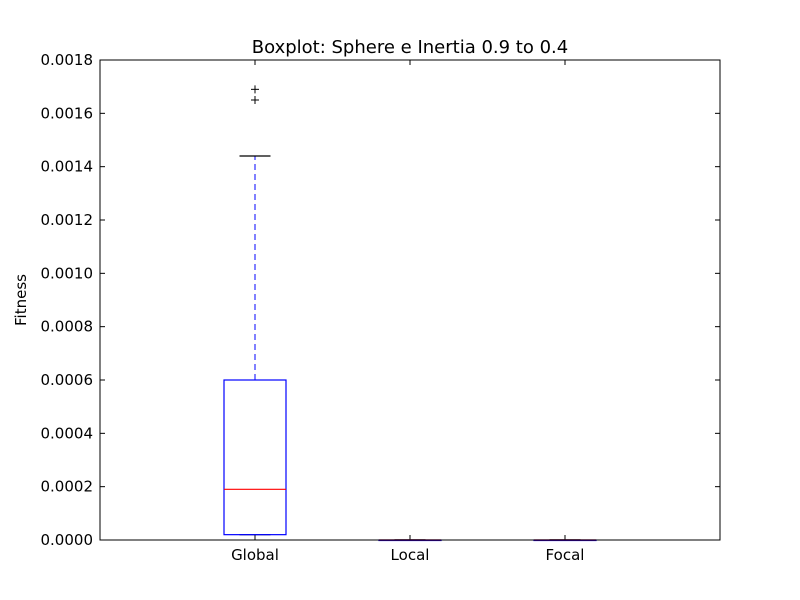 The height and width of the screenshot is (600, 800). I want to click on y-tick-label: 0.0016, so click(67, 113).